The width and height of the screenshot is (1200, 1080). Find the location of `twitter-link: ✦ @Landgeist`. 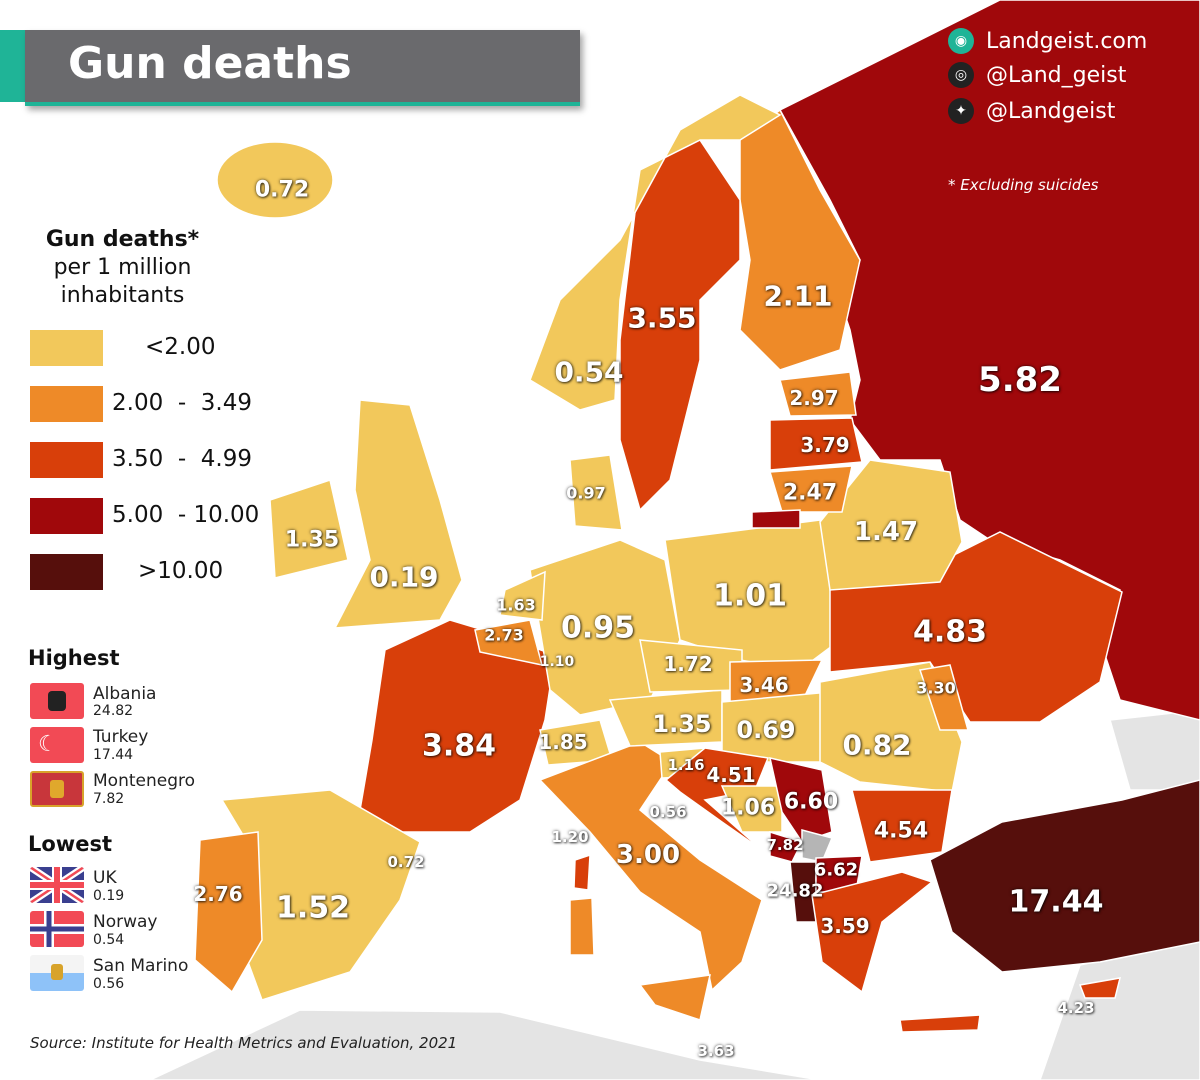

twitter-link: ✦ @Landgeist is located at coordinates (1031, 111).